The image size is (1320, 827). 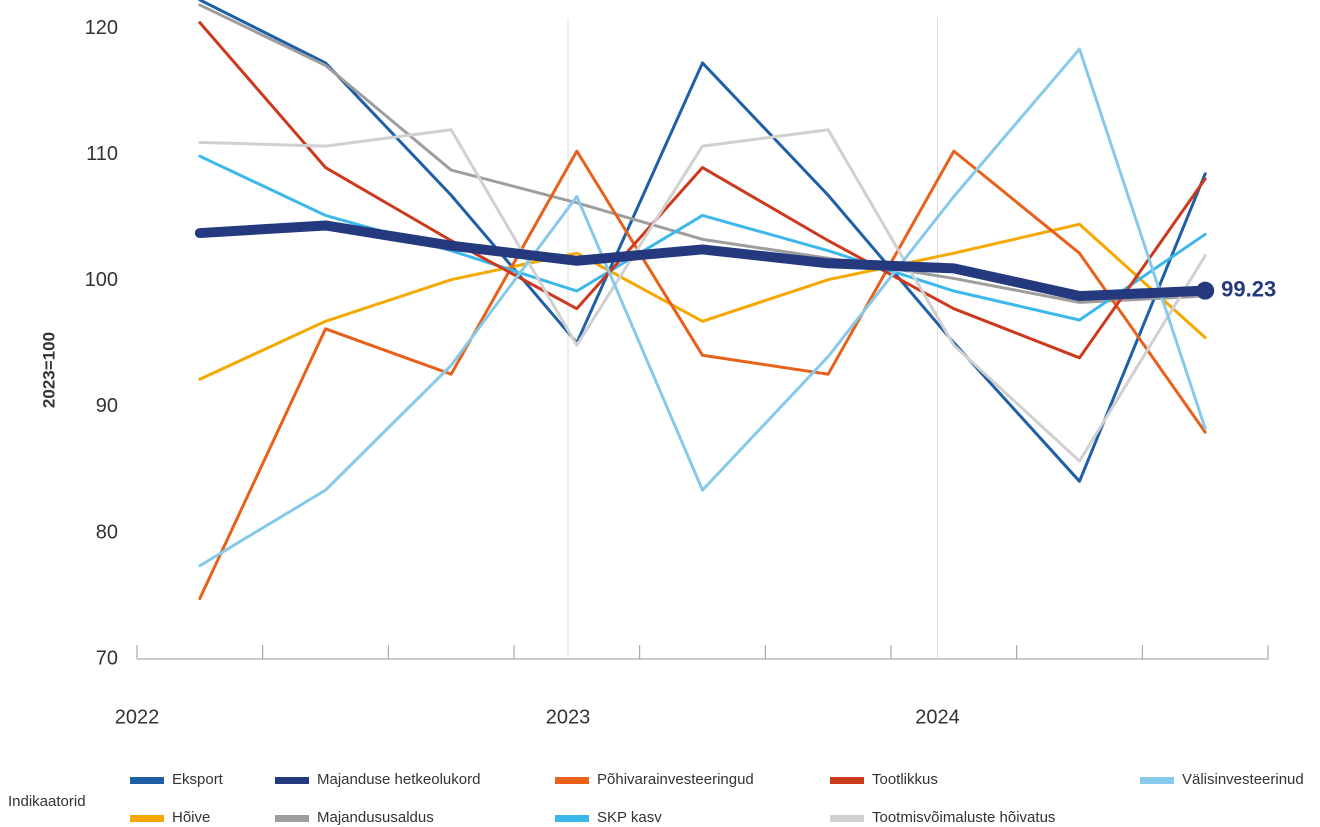 I want to click on y-tick-label: 110, so click(x=102, y=154).